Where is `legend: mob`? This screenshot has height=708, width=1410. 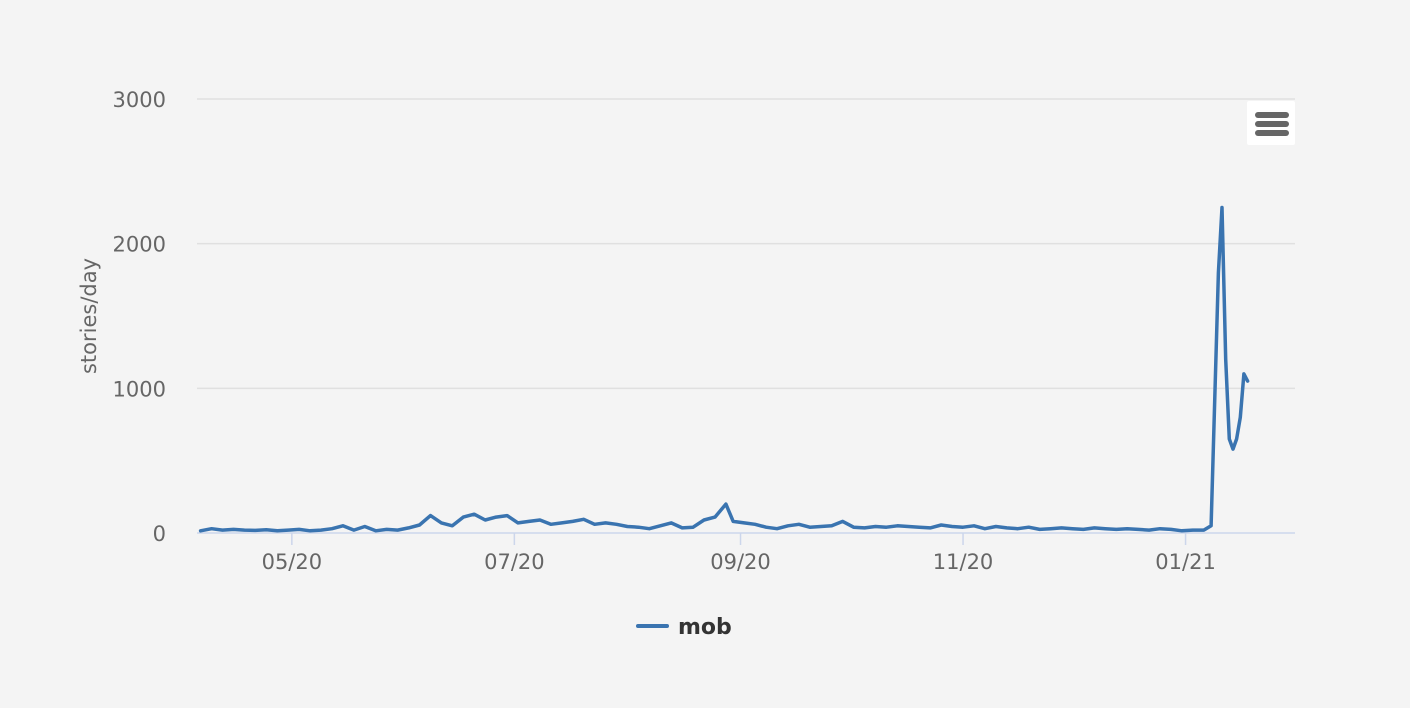
legend: mob is located at coordinates (684, 627).